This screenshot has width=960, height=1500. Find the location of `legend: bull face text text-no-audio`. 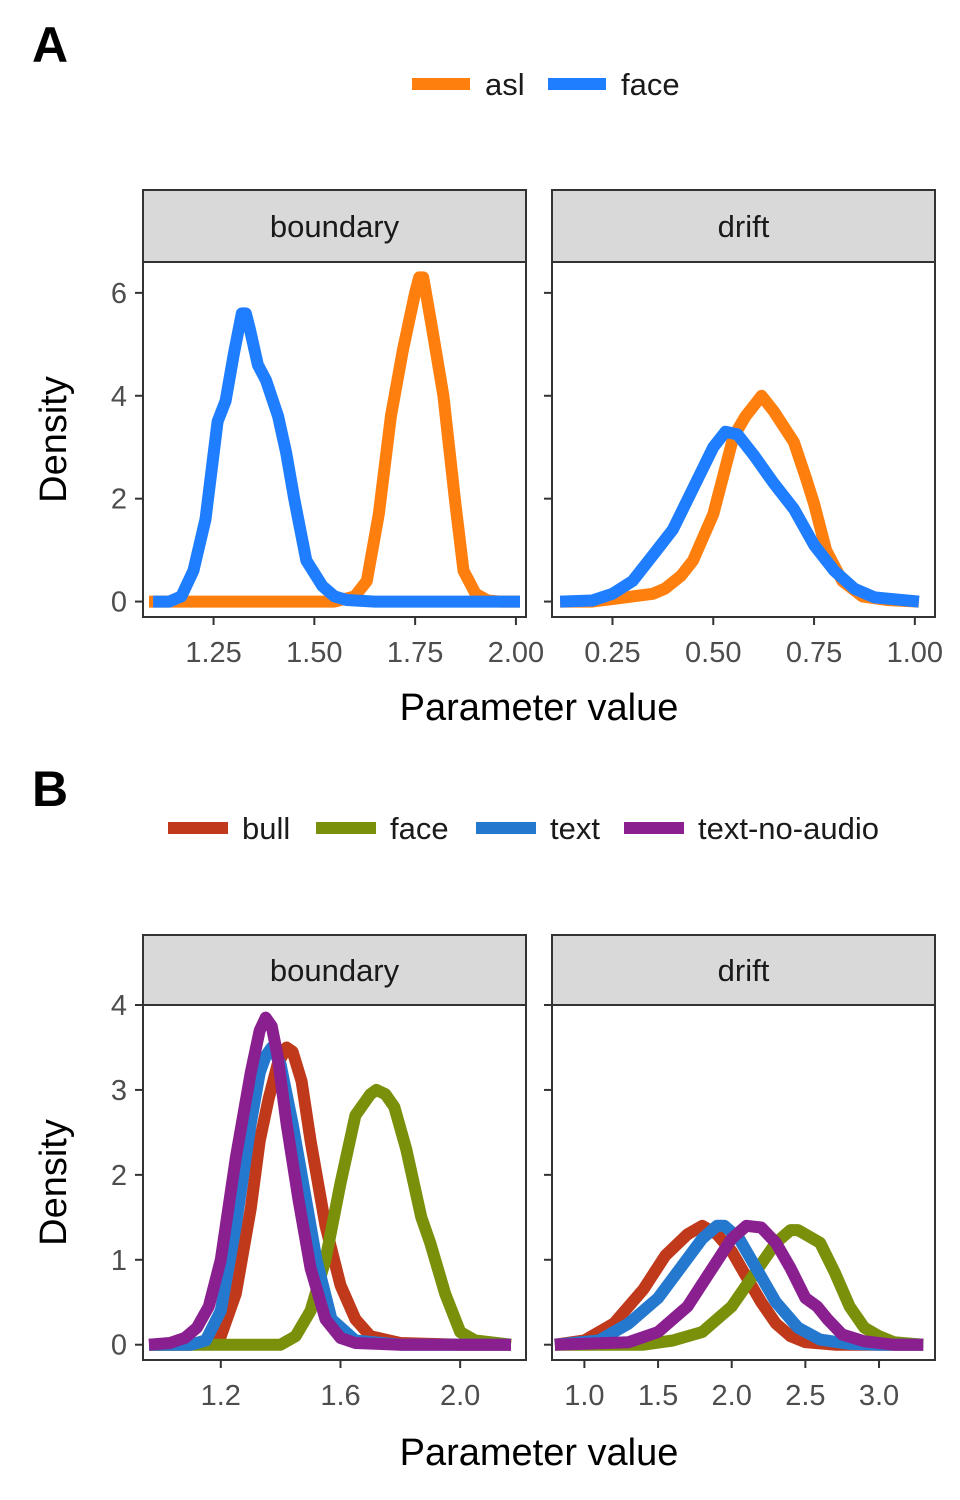

legend: bull face text text-no-audio is located at coordinates (523, 828).